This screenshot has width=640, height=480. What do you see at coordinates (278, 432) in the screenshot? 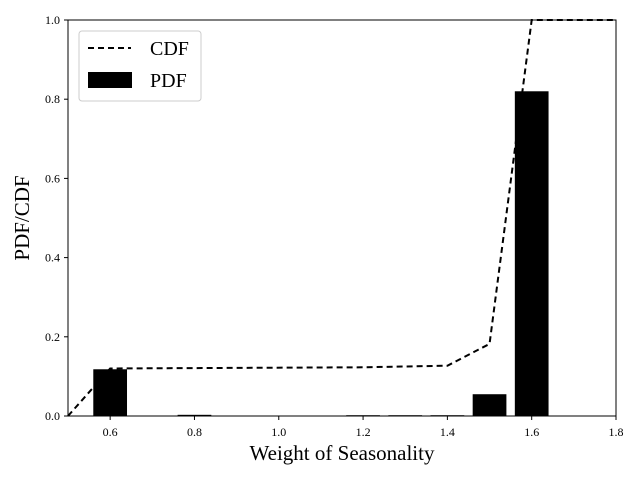
I see `x-tick-label: 1.0` at bounding box center [278, 432].